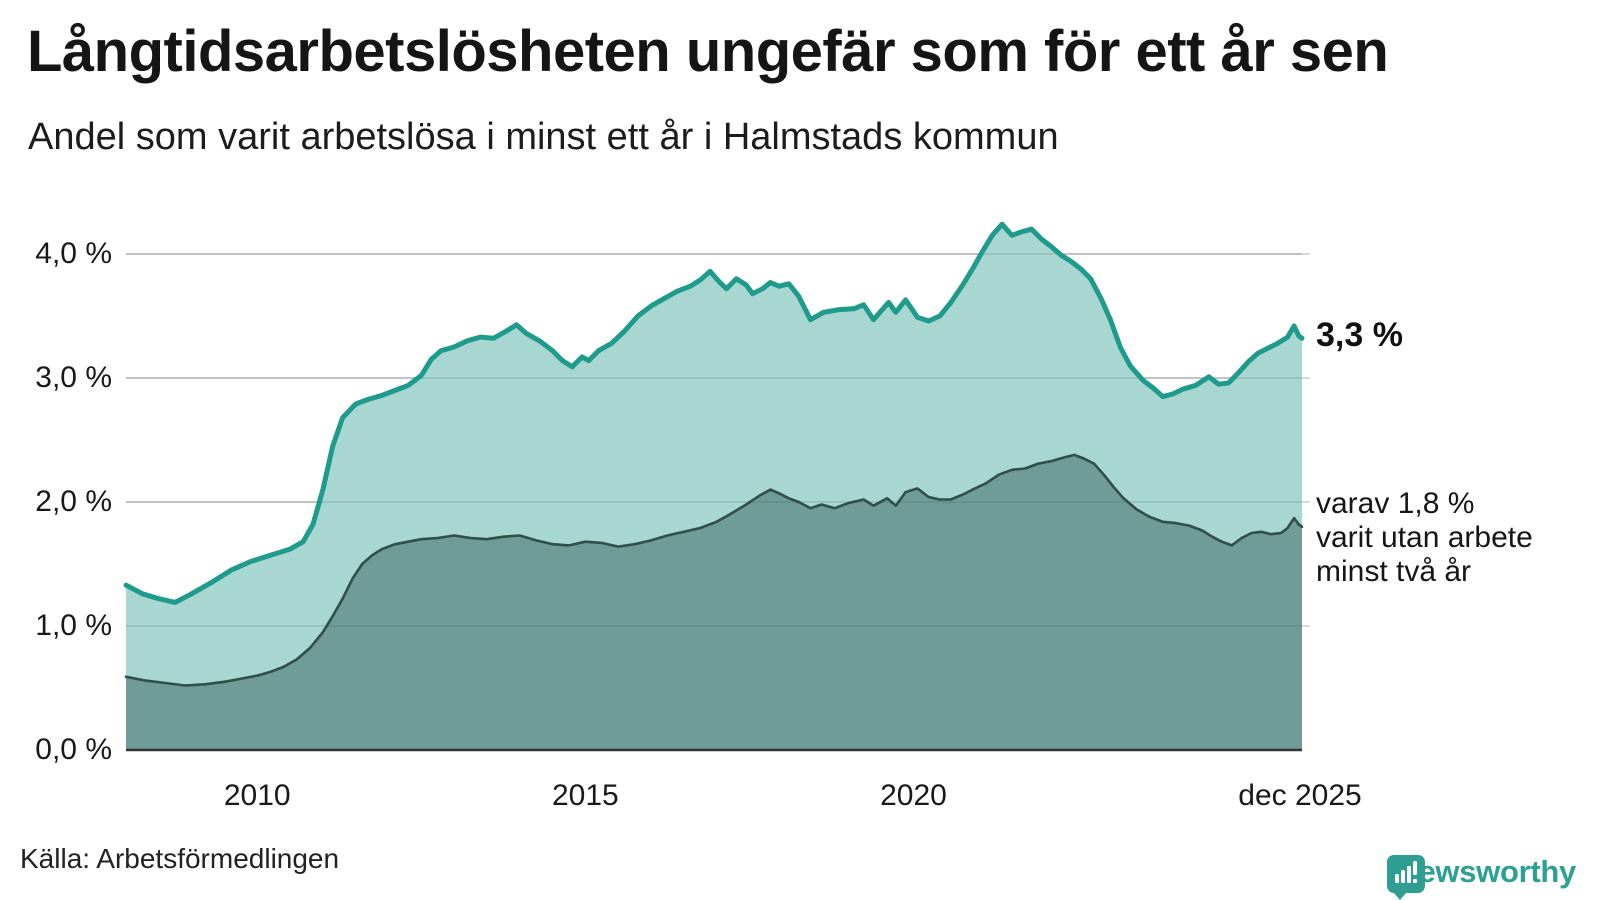  What do you see at coordinates (73, 253) in the screenshot?
I see `y-tick-label: 4,0 %` at bounding box center [73, 253].